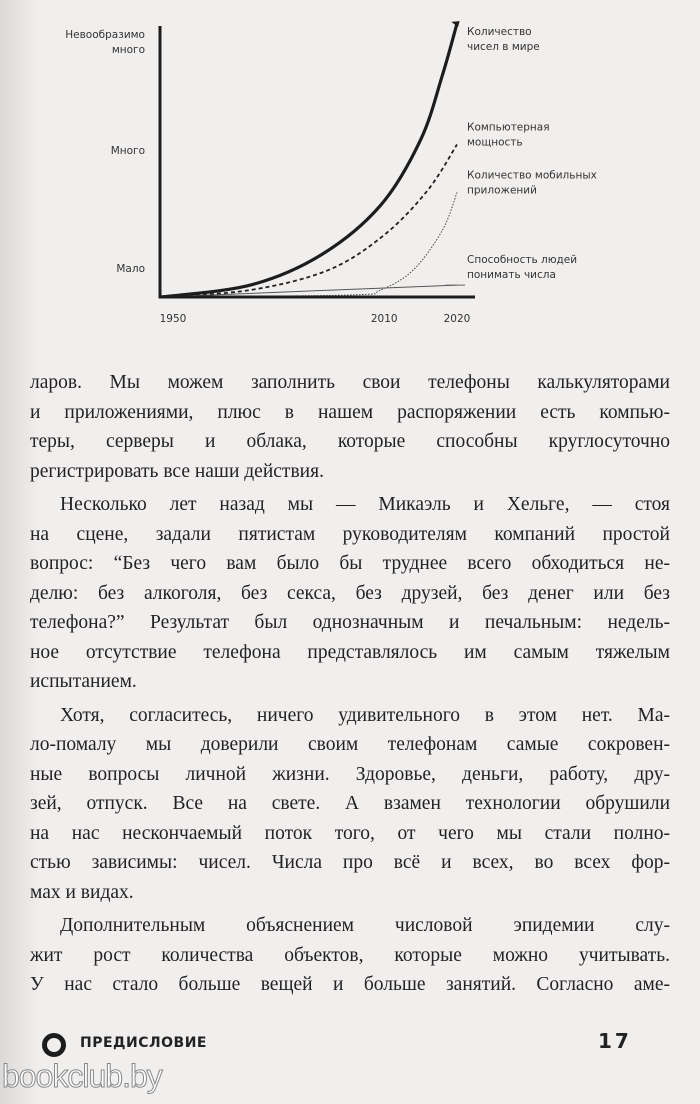 Image resolution: width=700 pixels, height=1104 pixels. Describe the element at coordinates (502, 190) in the screenshot. I see `series-label: приложений` at that location.